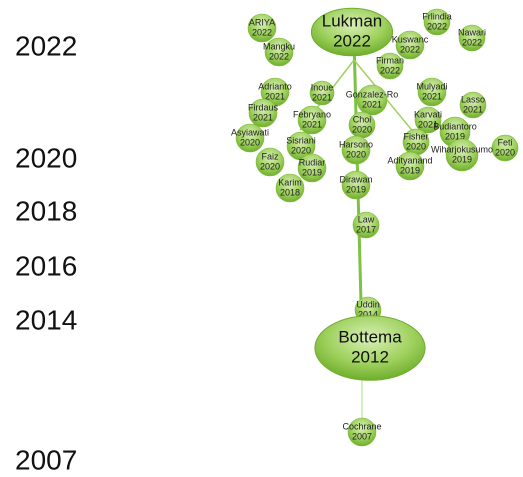 The height and width of the screenshot is (477, 523). Describe the element at coordinates (46, 210) in the screenshot. I see `year-label: 2018` at that location.